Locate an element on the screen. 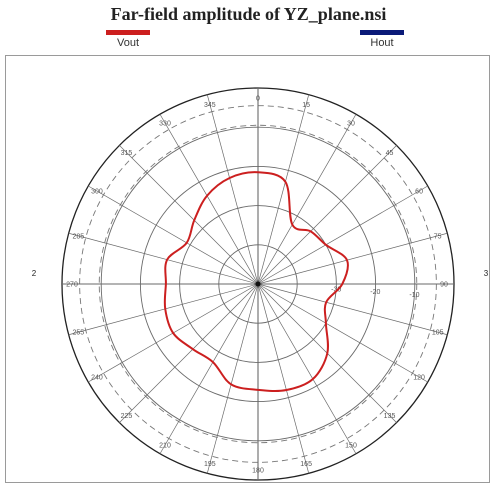 The image size is (497, 489). legend-label-vout: Vout is located at coordinates (128, 43).